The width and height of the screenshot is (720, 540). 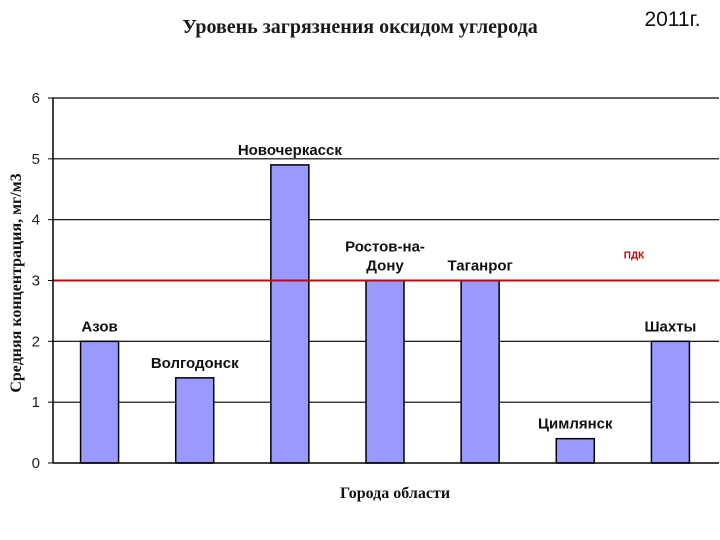 I want to click on bar-label: Дону, so click(x=385, y=266).